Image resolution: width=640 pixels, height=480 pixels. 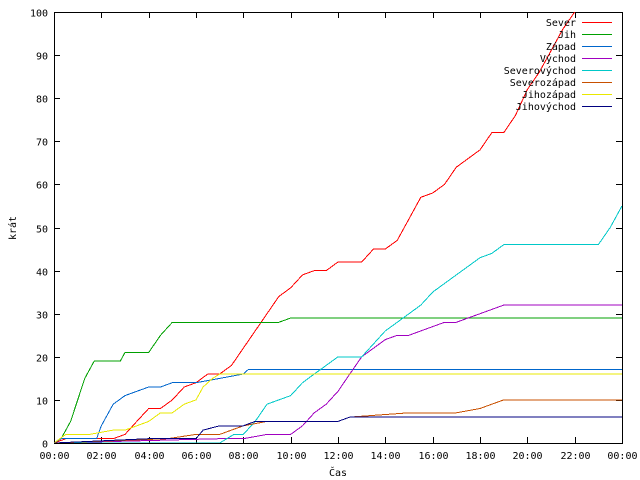 What do you see at coordinates (546, 107) in the screenshot?
I see `legend-label-7: Jihovýchod` at bounding box center [546, 107].